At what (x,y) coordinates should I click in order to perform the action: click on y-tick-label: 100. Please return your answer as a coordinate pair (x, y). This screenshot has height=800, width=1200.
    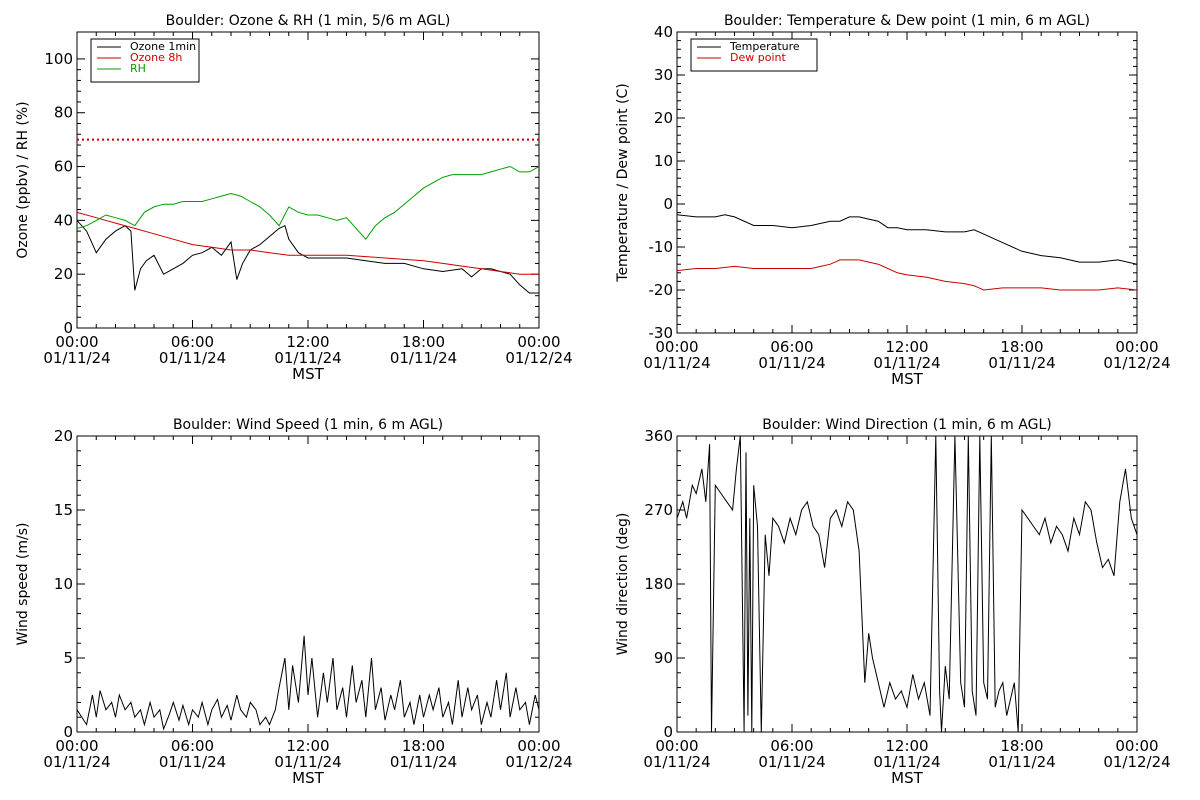
    Looking at the image, I should click on (58, 59).